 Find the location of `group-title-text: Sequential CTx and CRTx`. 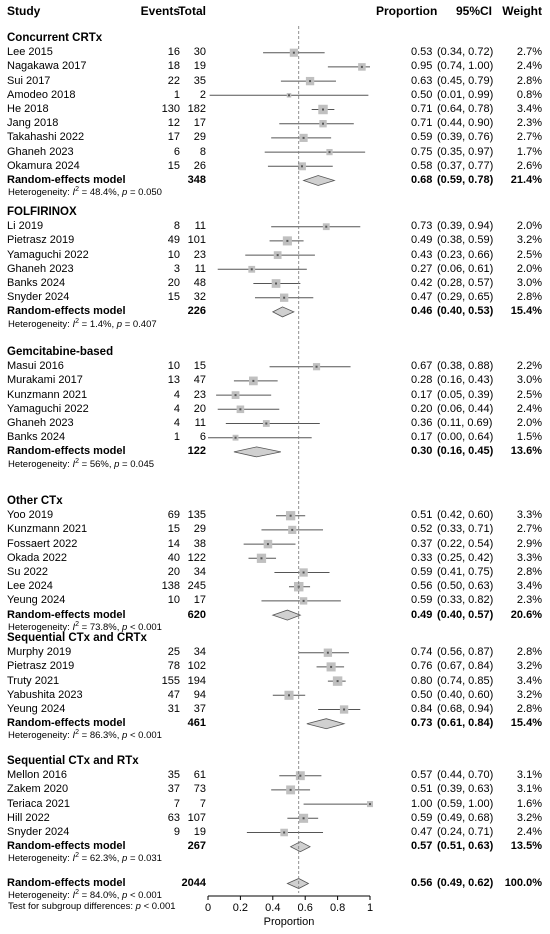

group-title-text: Sequential CTx and CRTx is located at coordinates (77, 638).